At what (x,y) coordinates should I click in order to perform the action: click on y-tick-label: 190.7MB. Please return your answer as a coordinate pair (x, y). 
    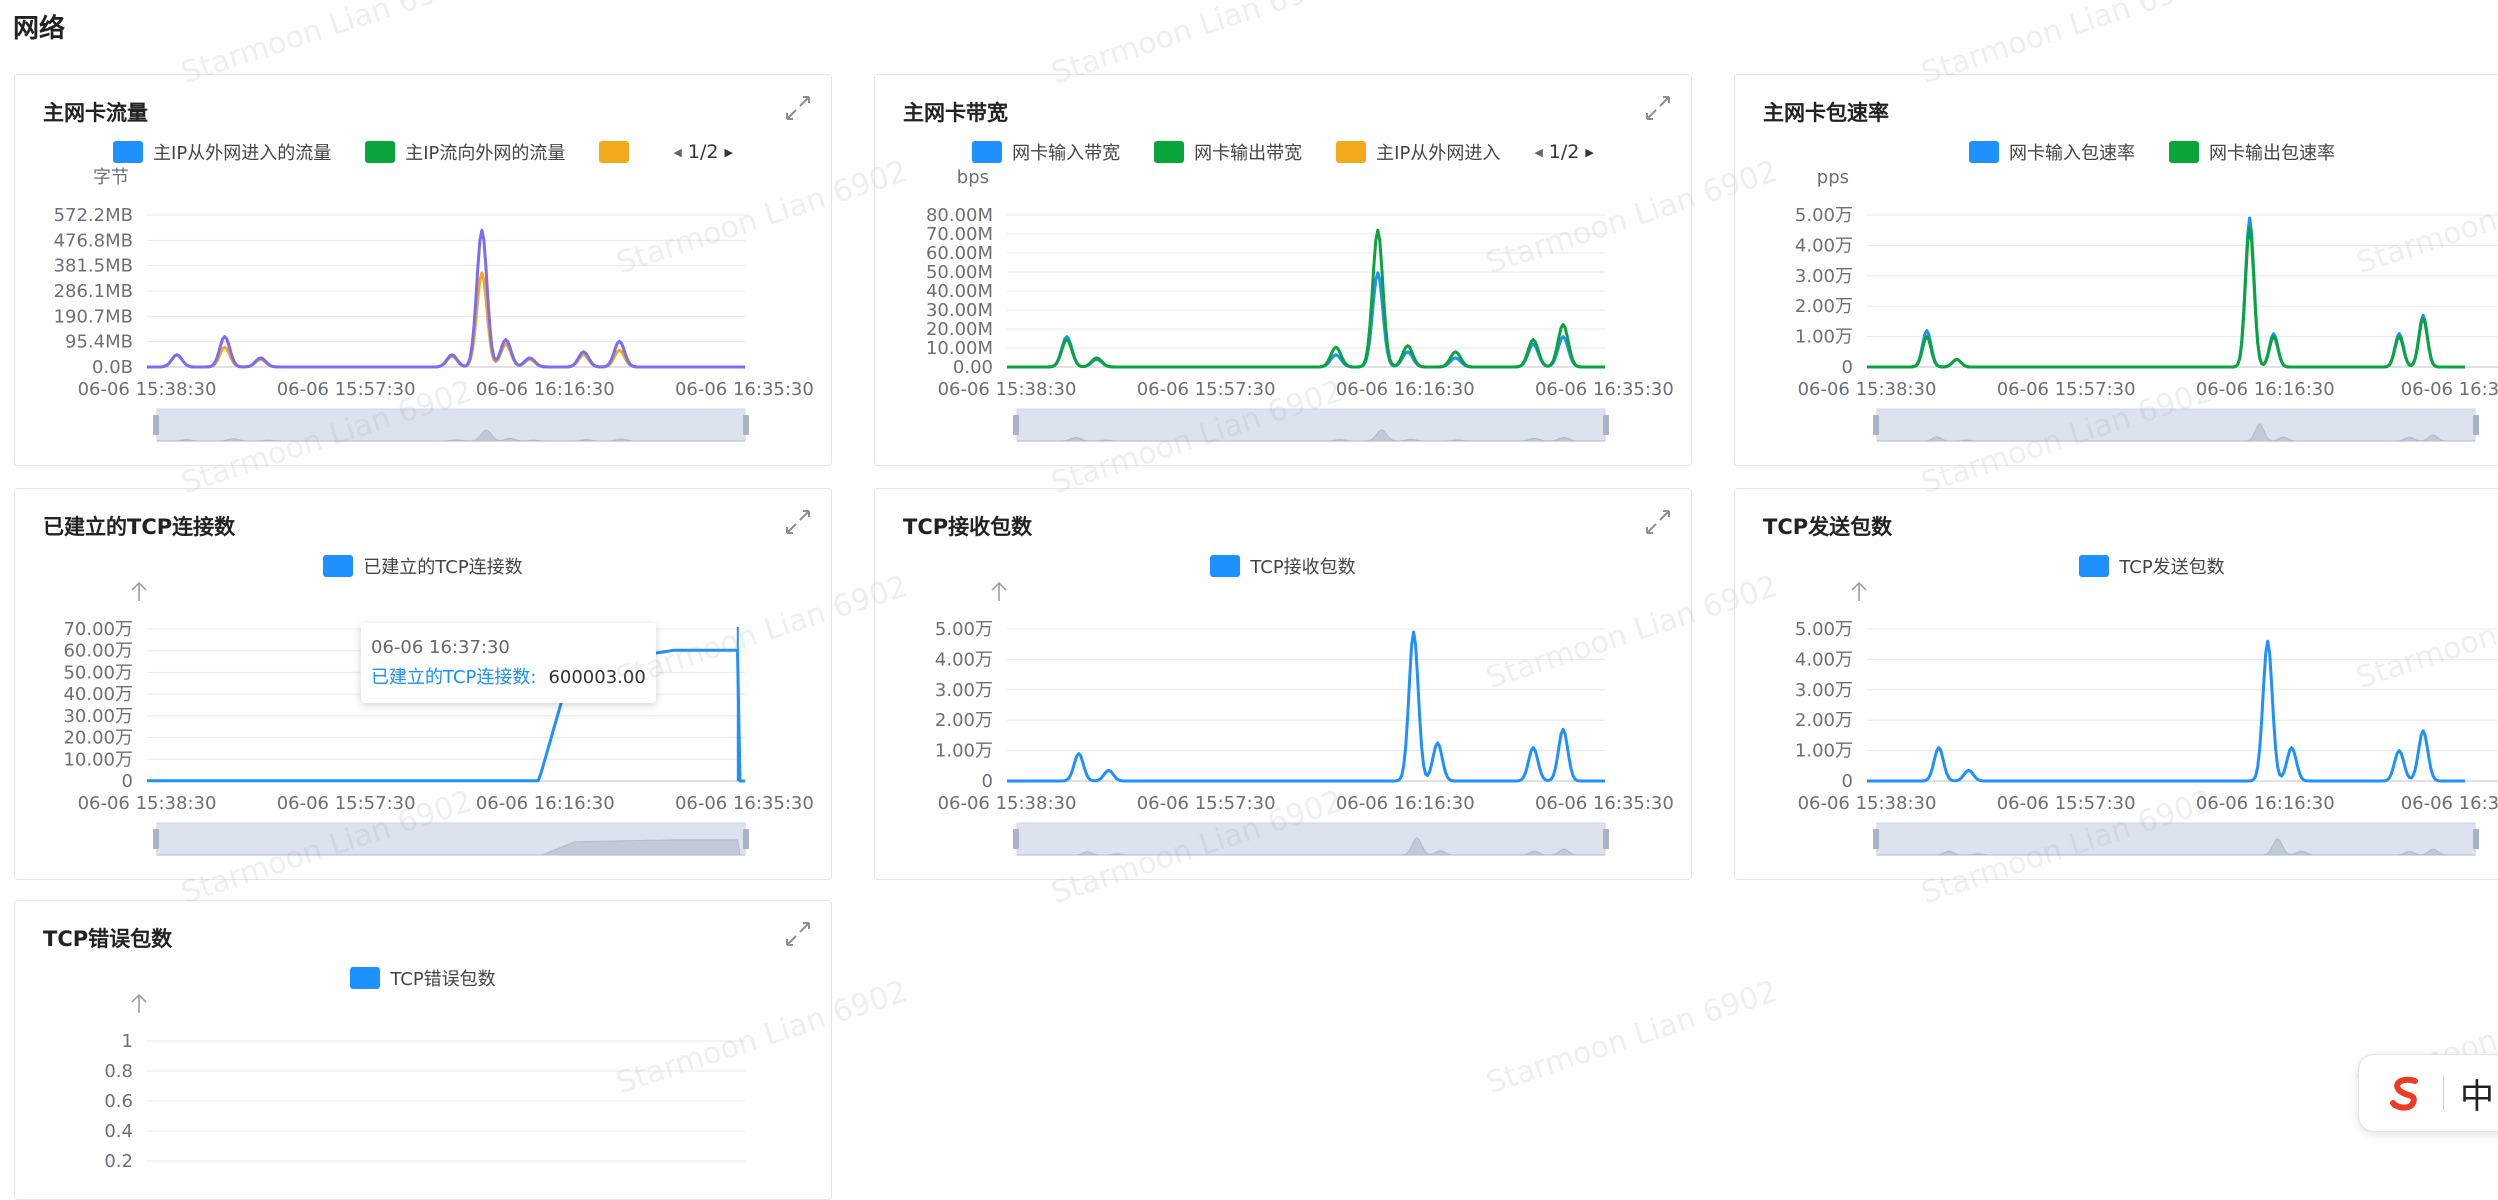
    Looking at the image, I should click on (93, 316).